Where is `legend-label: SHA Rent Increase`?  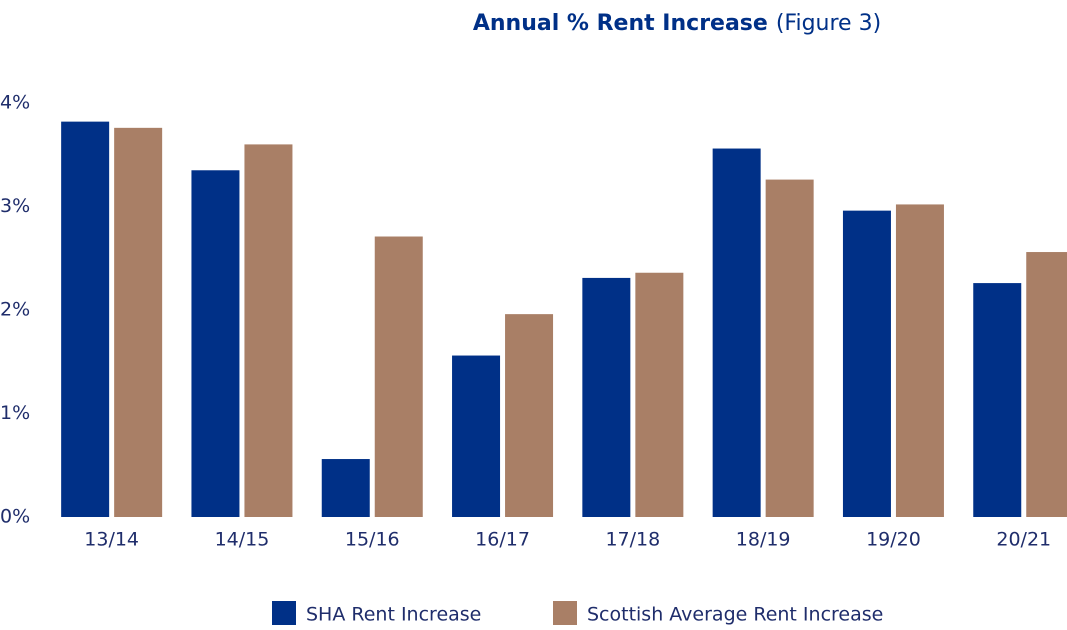
legend-label: SHA Rent Increase is located at coordinates (393, 615).